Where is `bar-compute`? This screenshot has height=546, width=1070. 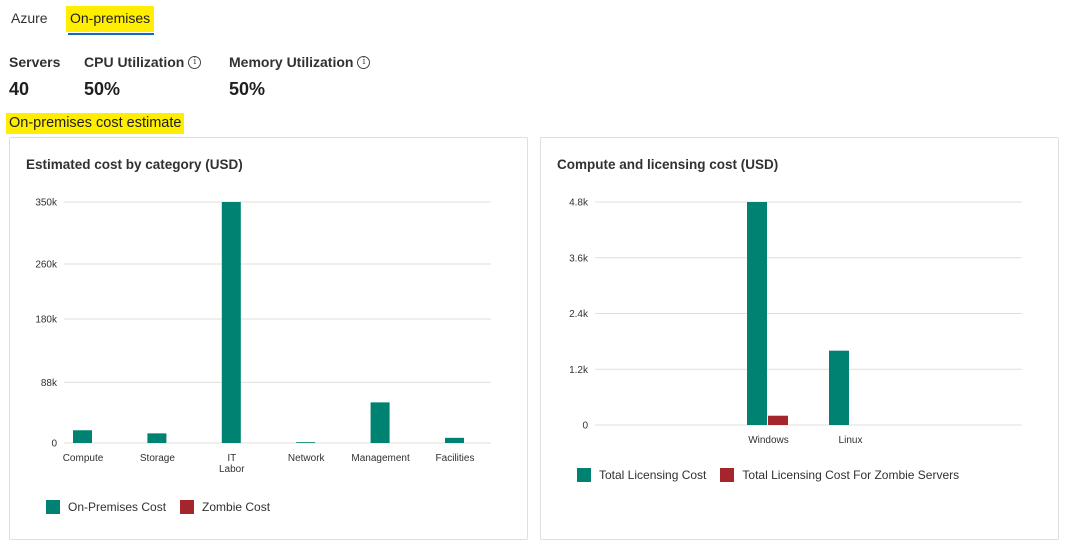
bar-compute is located at coordinates (82, 436).